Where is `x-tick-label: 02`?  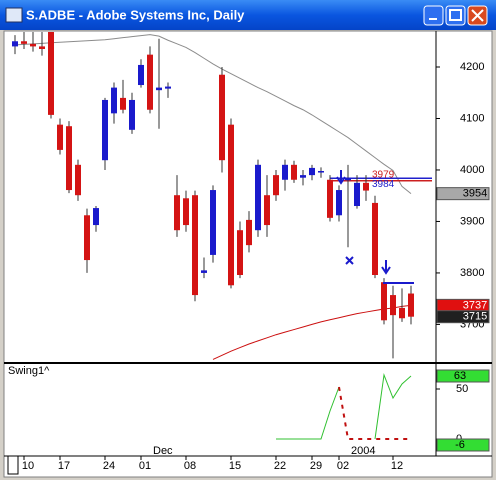
x-tick-label: 02 is located at coordinates (343, 466).